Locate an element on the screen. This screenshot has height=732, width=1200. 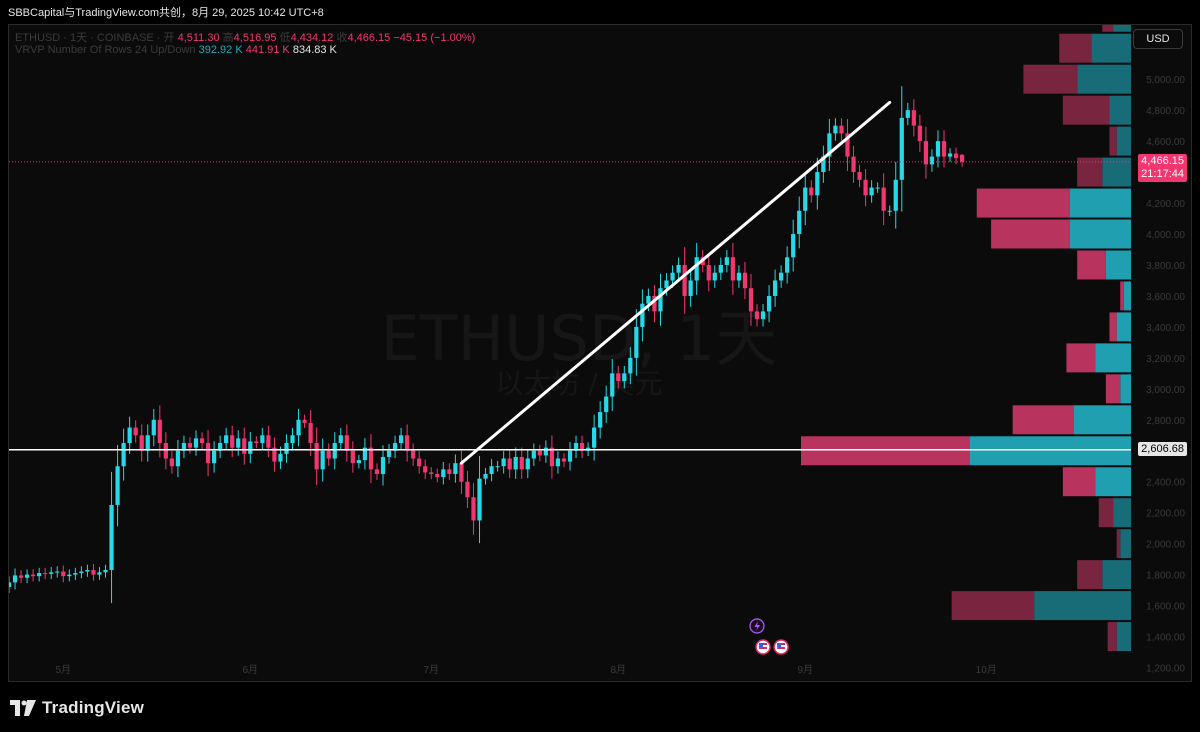
y-tick-label: 5,000.00 is located at coordinates (1165, 80).